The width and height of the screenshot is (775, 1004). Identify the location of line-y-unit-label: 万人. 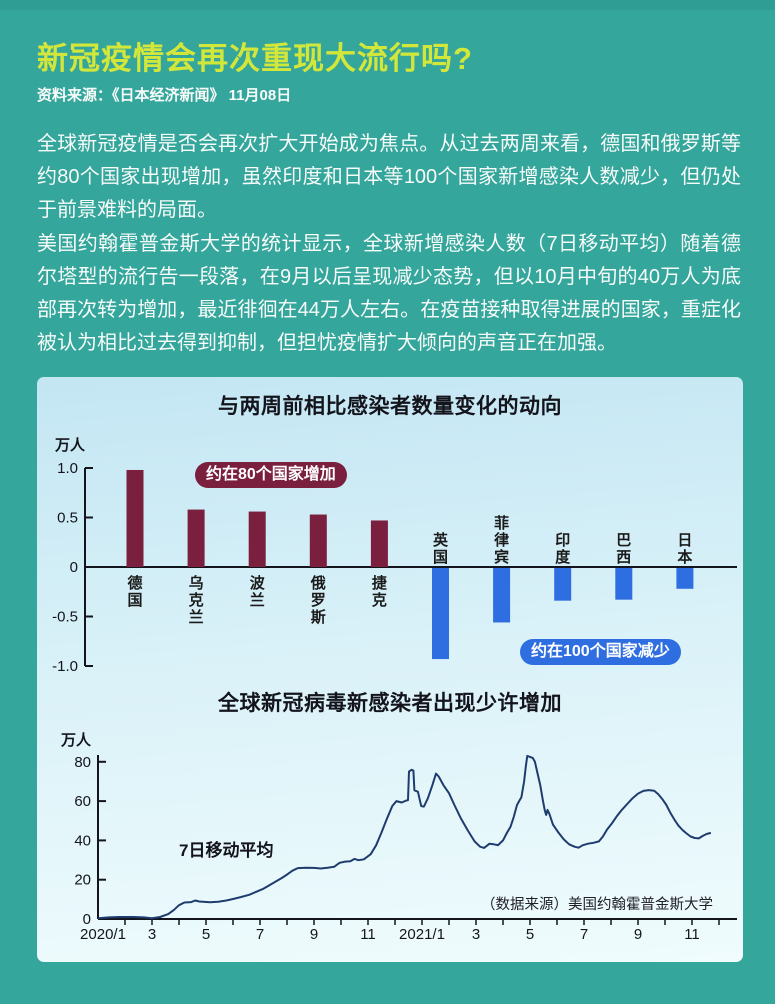
(76, 740).